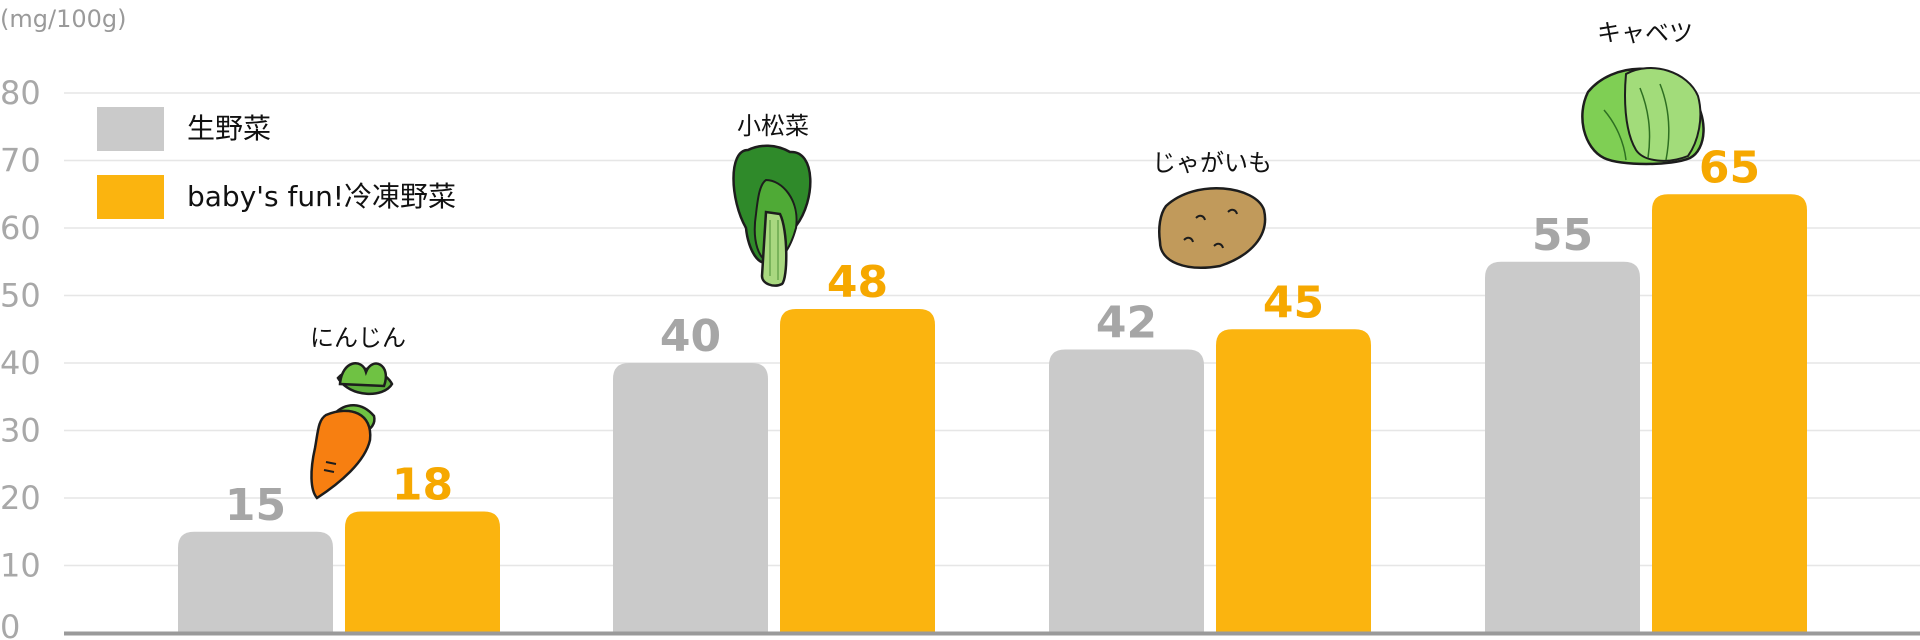 The width and height of the screenshot is (1920, 640). Describe the element at coordinates (10, 624) in the screenshot. I see `y-tick-label: 0` at that location.